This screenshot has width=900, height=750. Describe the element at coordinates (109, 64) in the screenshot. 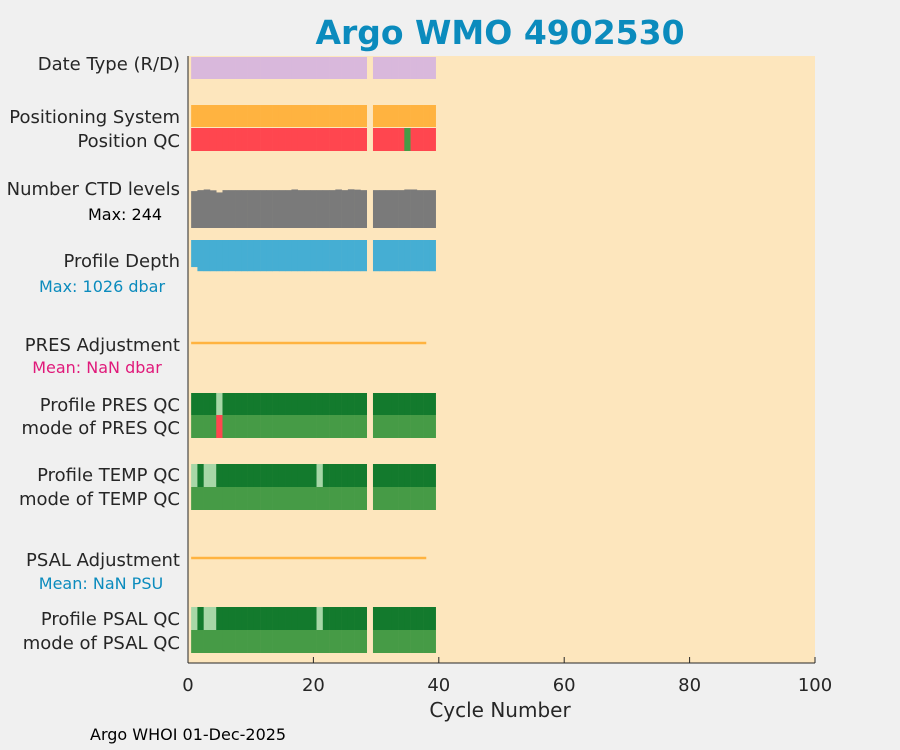

I see `row-label-date-type-r-d: Date Type (R/D)` at that location.